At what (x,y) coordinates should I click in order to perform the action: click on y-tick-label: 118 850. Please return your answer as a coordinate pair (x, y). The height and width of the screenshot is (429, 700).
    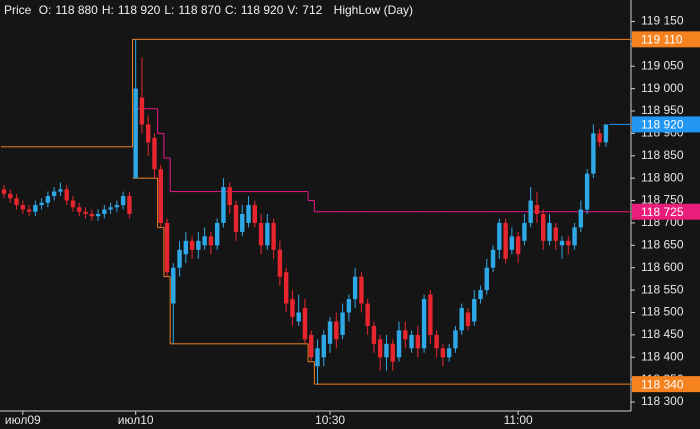
    Looking at the image, I should click on (662, 155).